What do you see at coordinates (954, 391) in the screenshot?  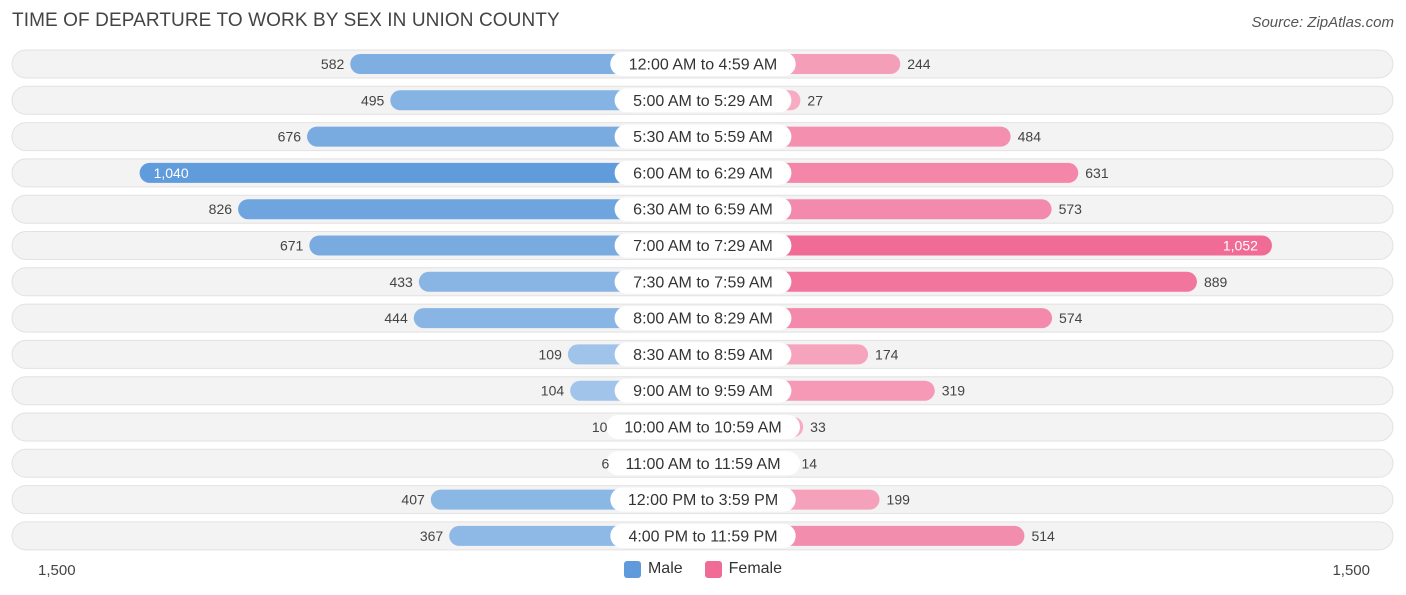 I see `female-value-label: 319` at bounding box center [954, 391].